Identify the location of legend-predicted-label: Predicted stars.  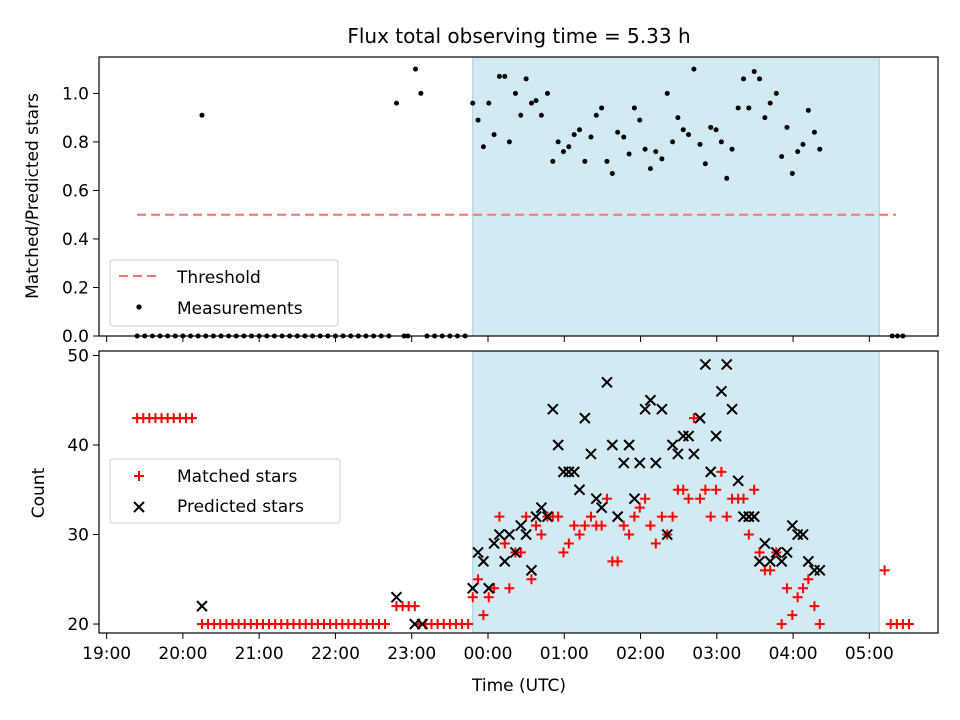
(240, 507).